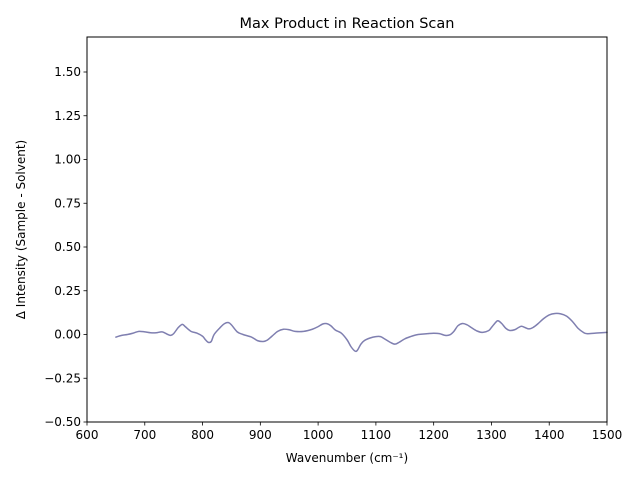 This screenshot has width=640, height=485. What do you see at coordinates (67, 116) in the screenshot?
I see `y-tick-label: 1.25` at bounding box center [67, 116].